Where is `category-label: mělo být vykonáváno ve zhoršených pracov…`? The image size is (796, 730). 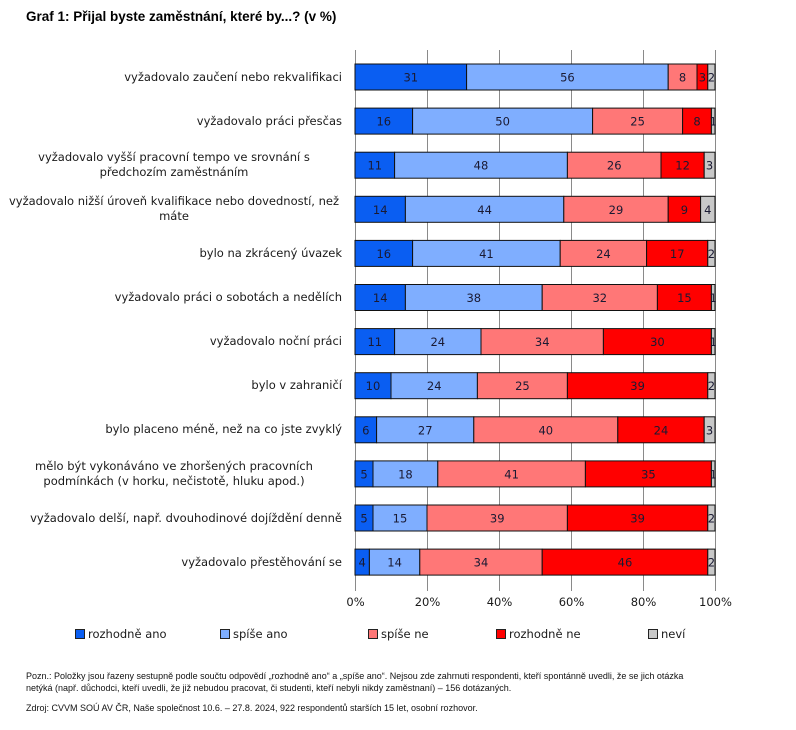 category-label: mělo být vykonáváno ve zhoršených pracov… is located at coordinates (174, 474).